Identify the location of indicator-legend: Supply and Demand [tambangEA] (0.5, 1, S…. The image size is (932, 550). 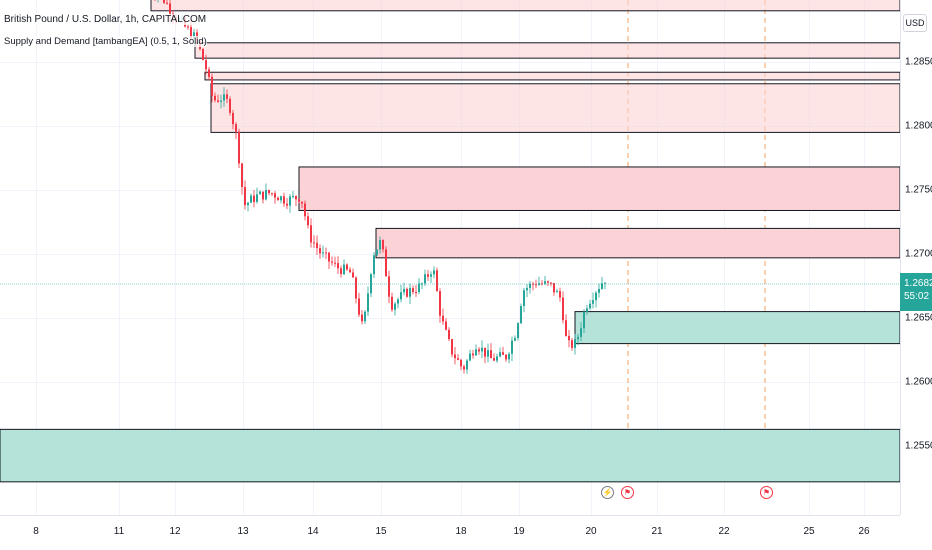
(105, 41).